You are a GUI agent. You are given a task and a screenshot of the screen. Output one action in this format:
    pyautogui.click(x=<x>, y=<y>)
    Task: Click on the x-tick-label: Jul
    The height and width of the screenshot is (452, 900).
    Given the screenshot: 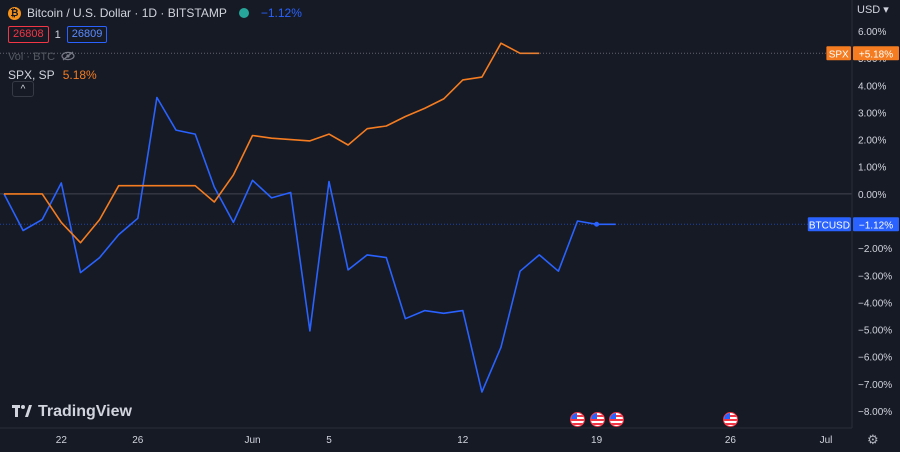 What is the action you would take?
    pyautogui.click(x=826, y=440)
    